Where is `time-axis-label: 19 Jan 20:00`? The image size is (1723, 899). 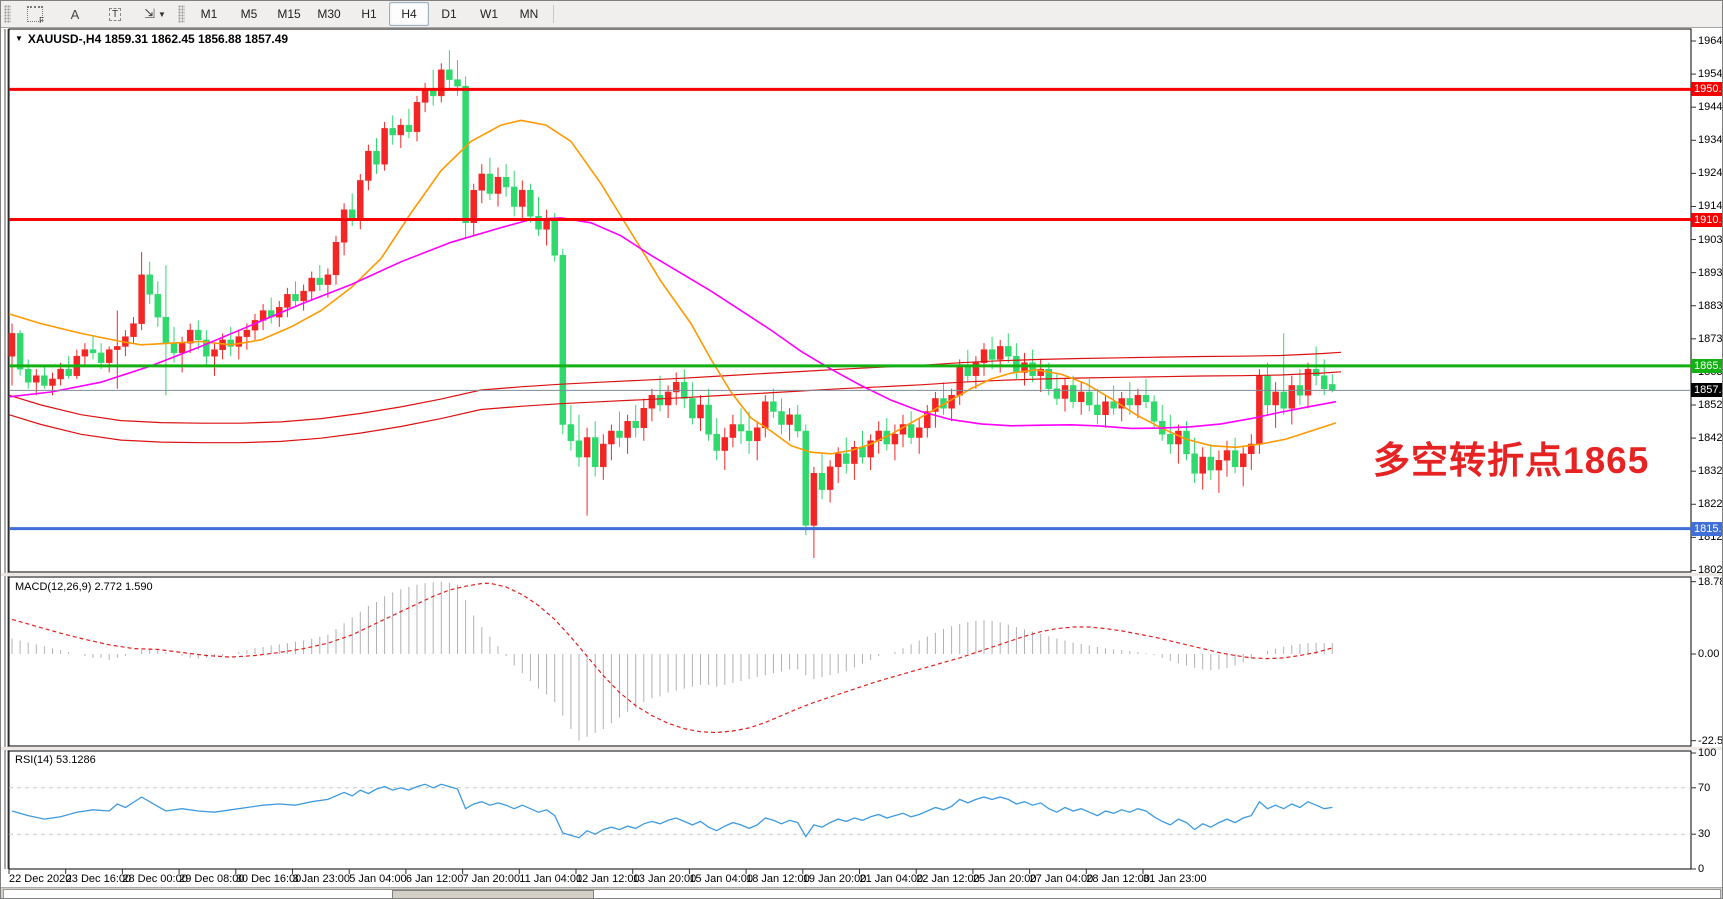
time-axis-label: 19 Jan 20:00 is located at coordinates (834, 879).